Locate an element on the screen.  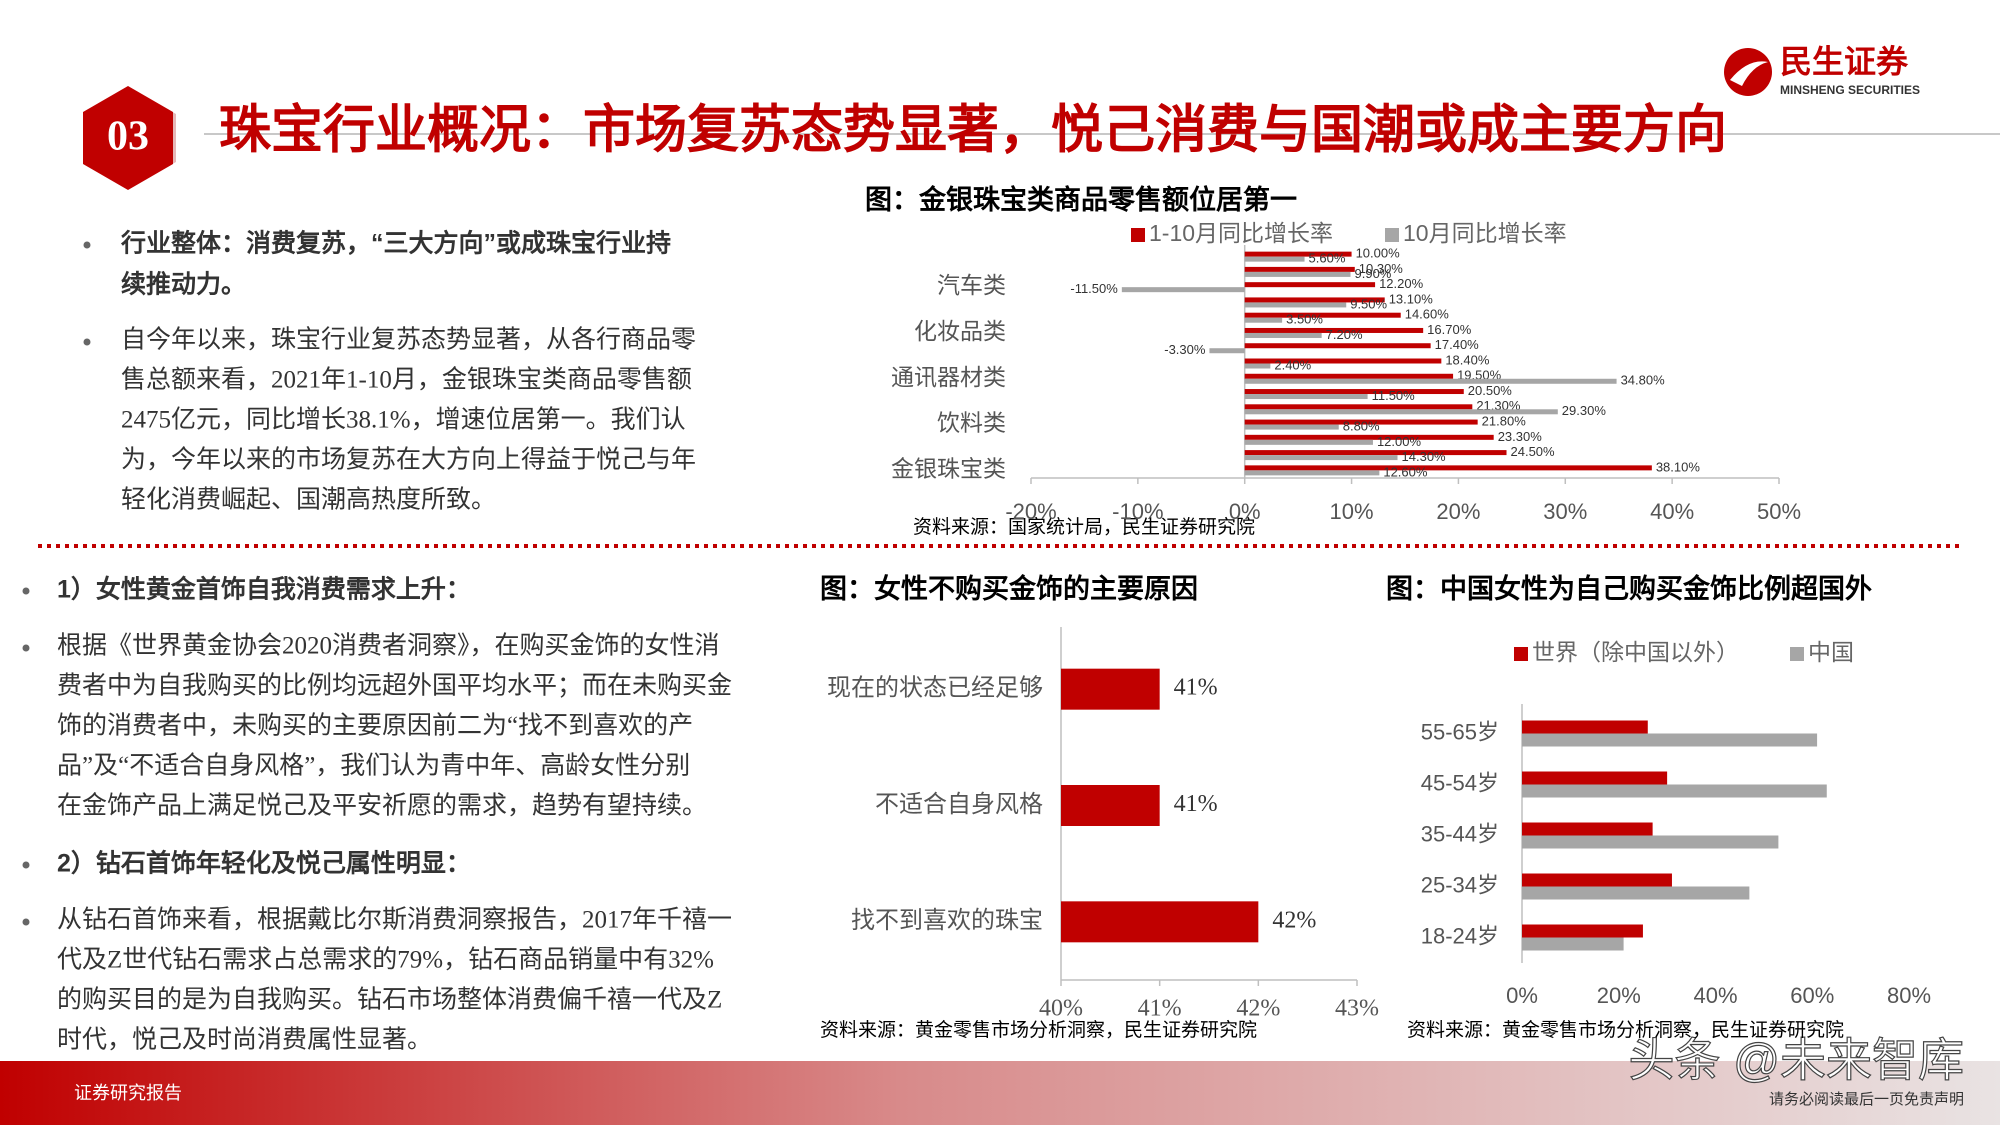
value-label: 12.60% is located at coordinates (1405, 471).